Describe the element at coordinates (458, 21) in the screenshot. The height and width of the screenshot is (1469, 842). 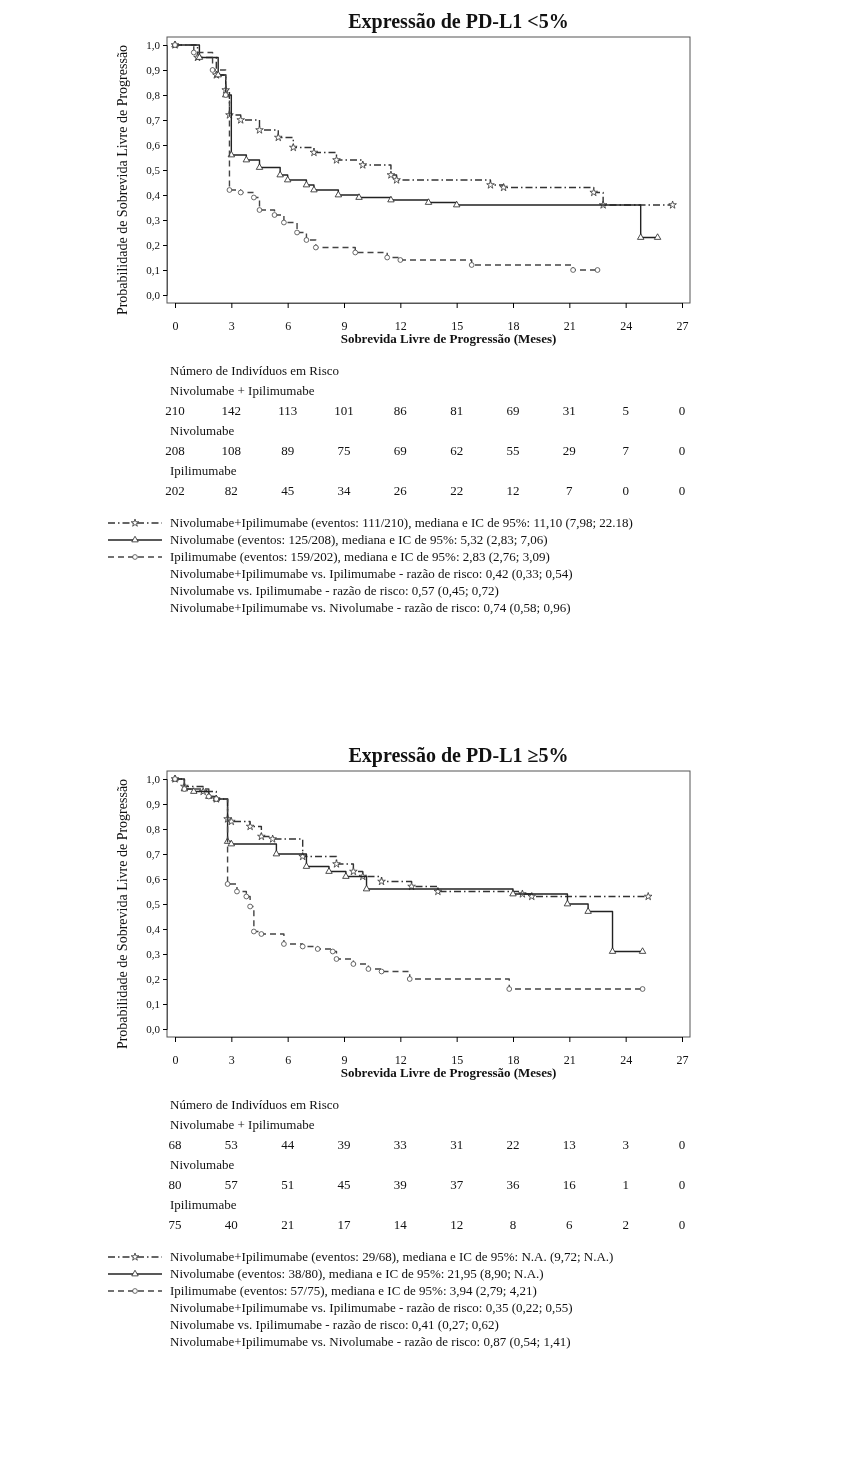
I see `chart-title: Expressão de PD-L1 <5%` at that location.